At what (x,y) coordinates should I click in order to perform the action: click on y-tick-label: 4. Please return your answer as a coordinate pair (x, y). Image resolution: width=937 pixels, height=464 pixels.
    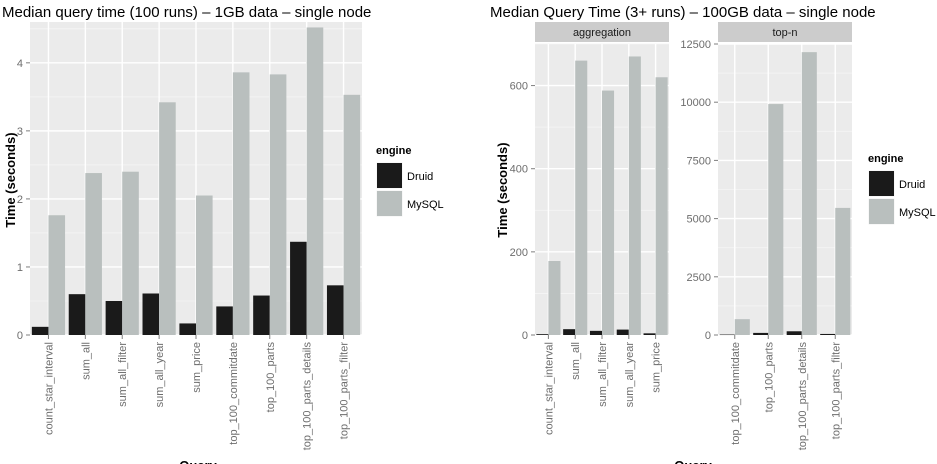
    Looking at the image, I should click on (20, 64).